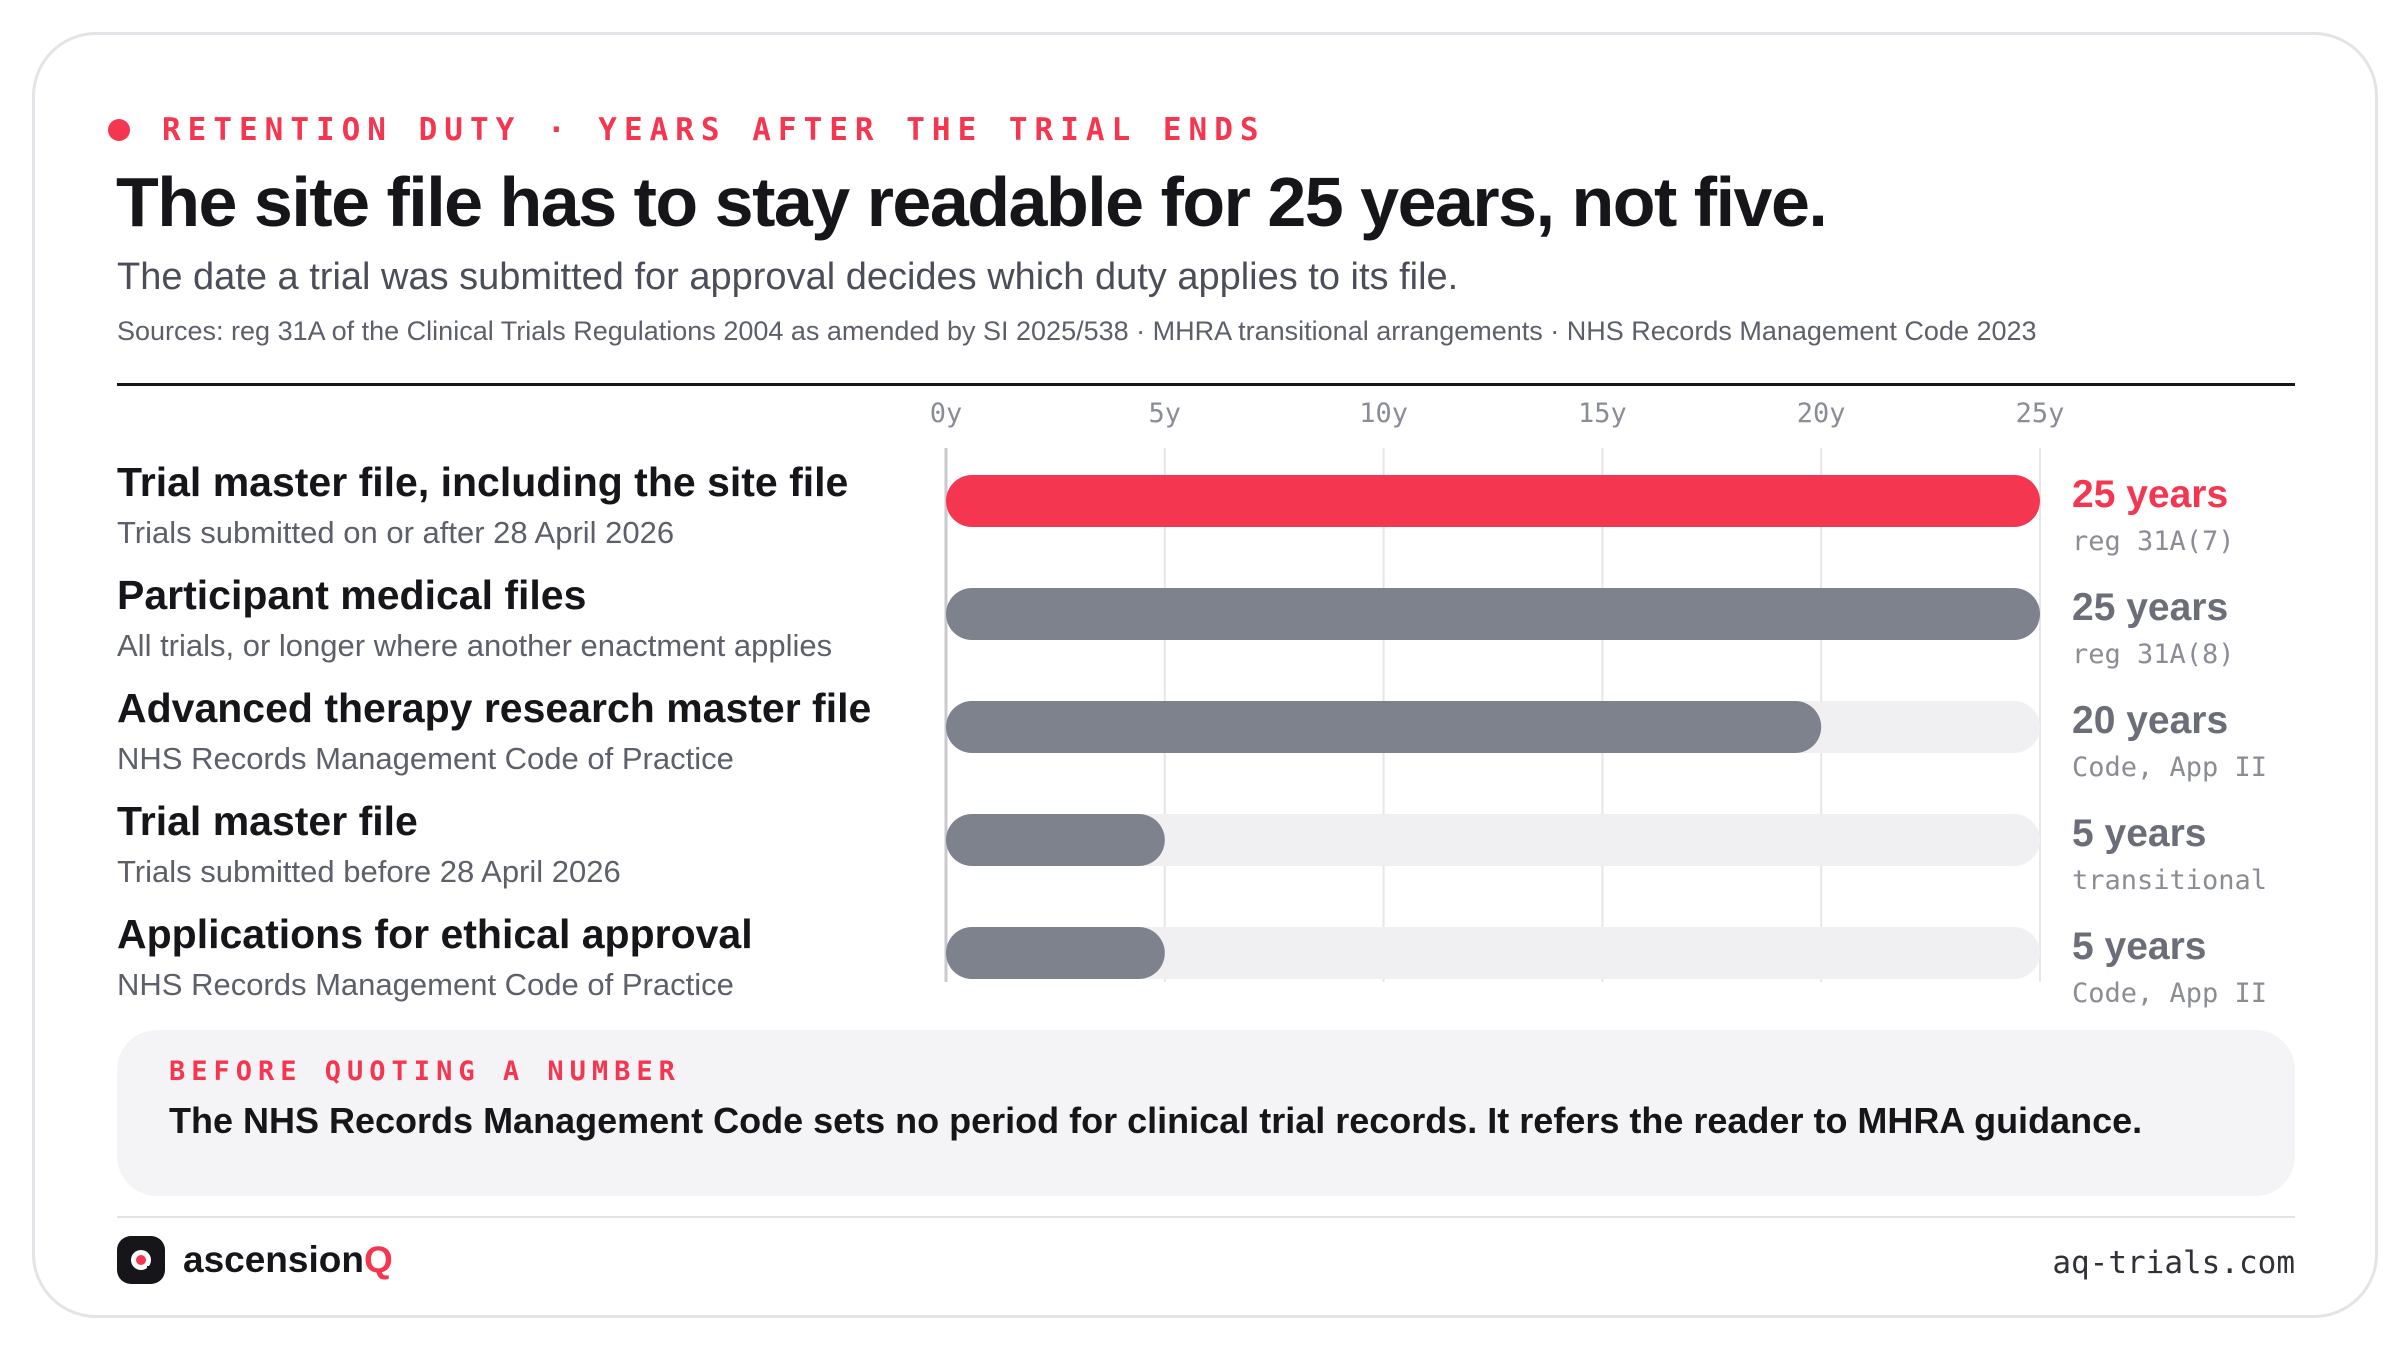  Describe the element at coordinates (435, 934) in the screenshot. I see `category-label: Applications for ethical approval` at that location.